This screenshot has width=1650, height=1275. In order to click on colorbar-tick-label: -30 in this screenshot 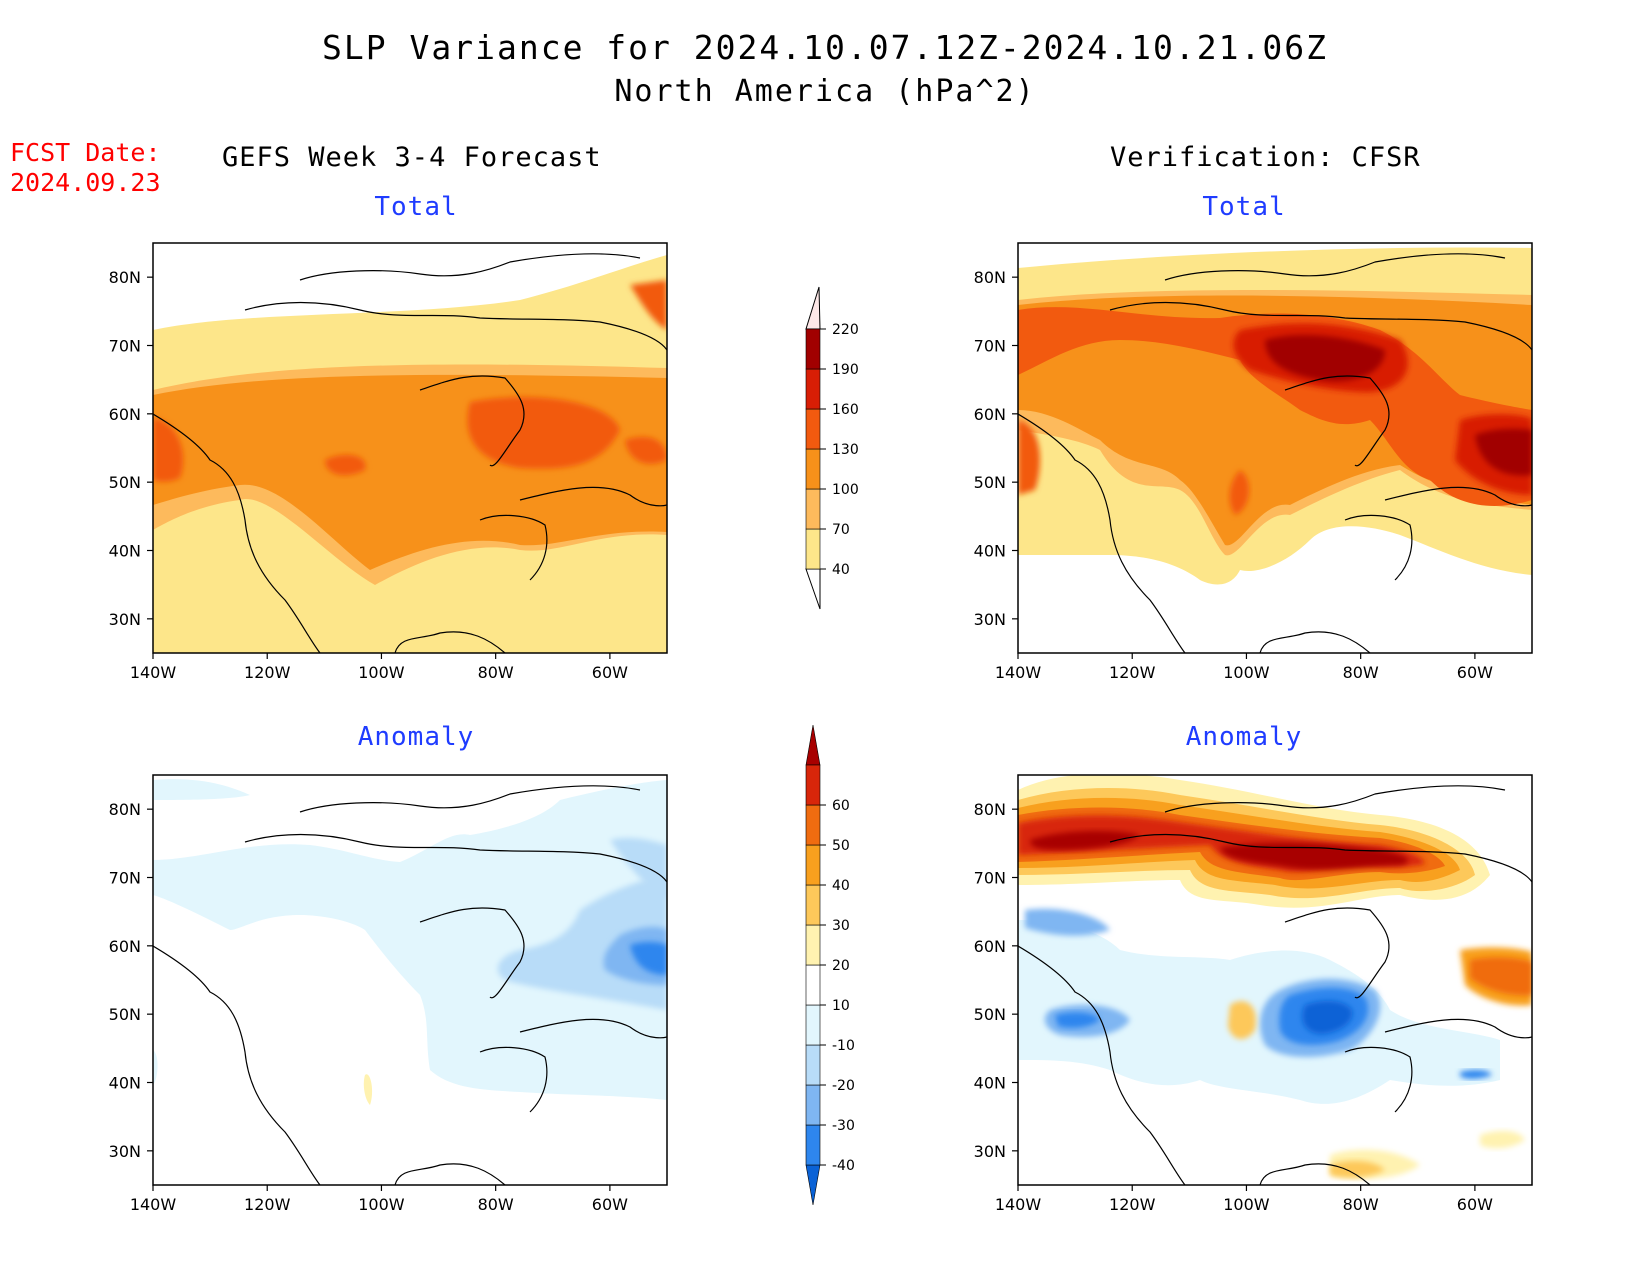, I will do `click(843, 1126)`.